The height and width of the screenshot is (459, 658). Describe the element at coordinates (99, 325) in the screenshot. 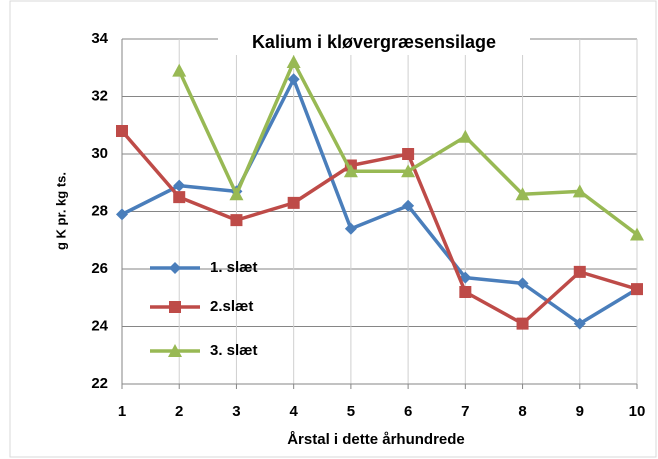

I see `y-tick-label: 24` at that location.